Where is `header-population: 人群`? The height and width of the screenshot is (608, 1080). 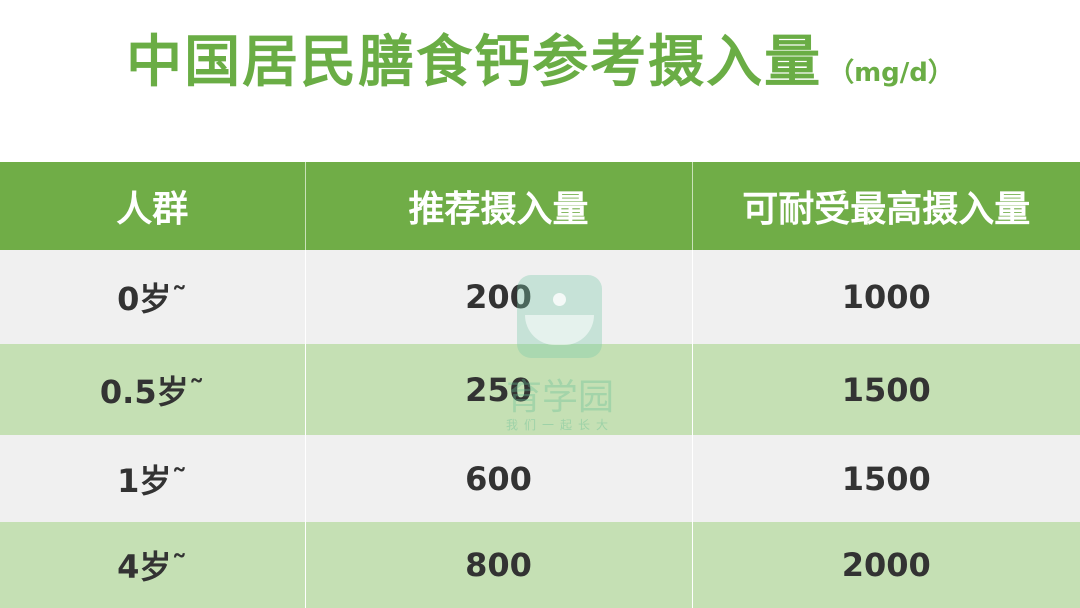 header-population: 人群 is located at coordinates (153, 206).